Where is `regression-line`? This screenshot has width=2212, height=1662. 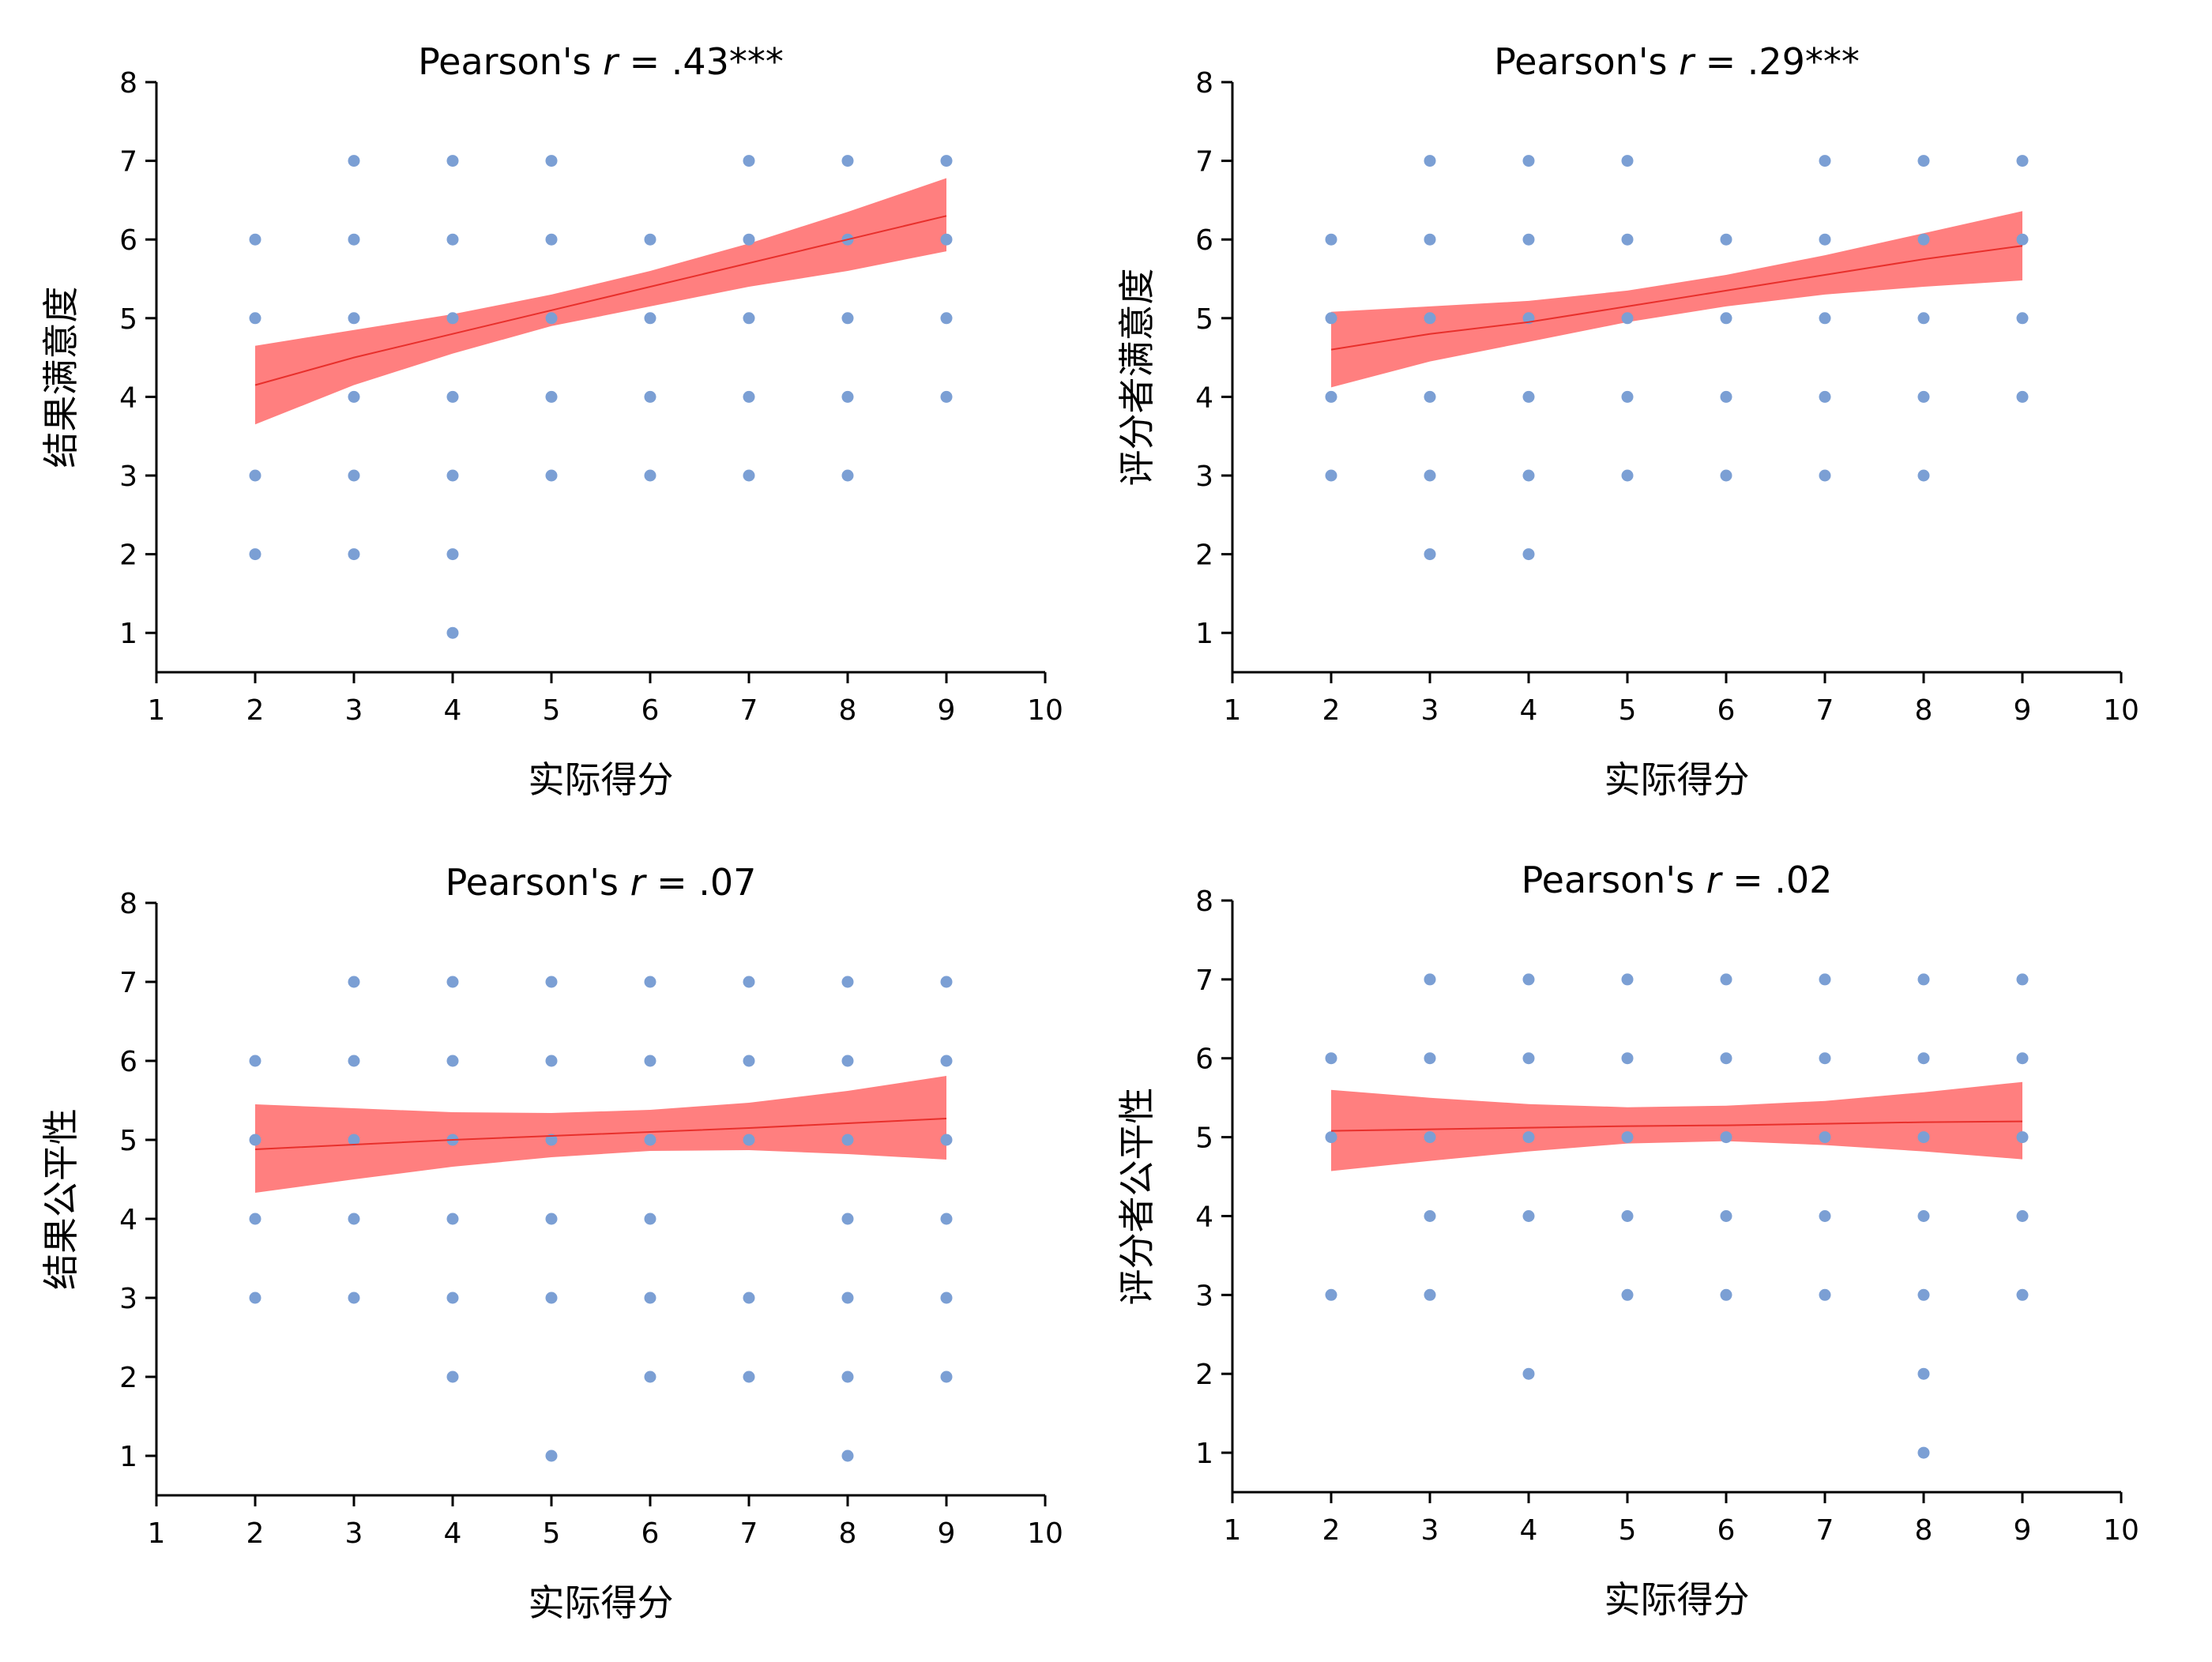
regression-line is located at coordinates (600, 1134).